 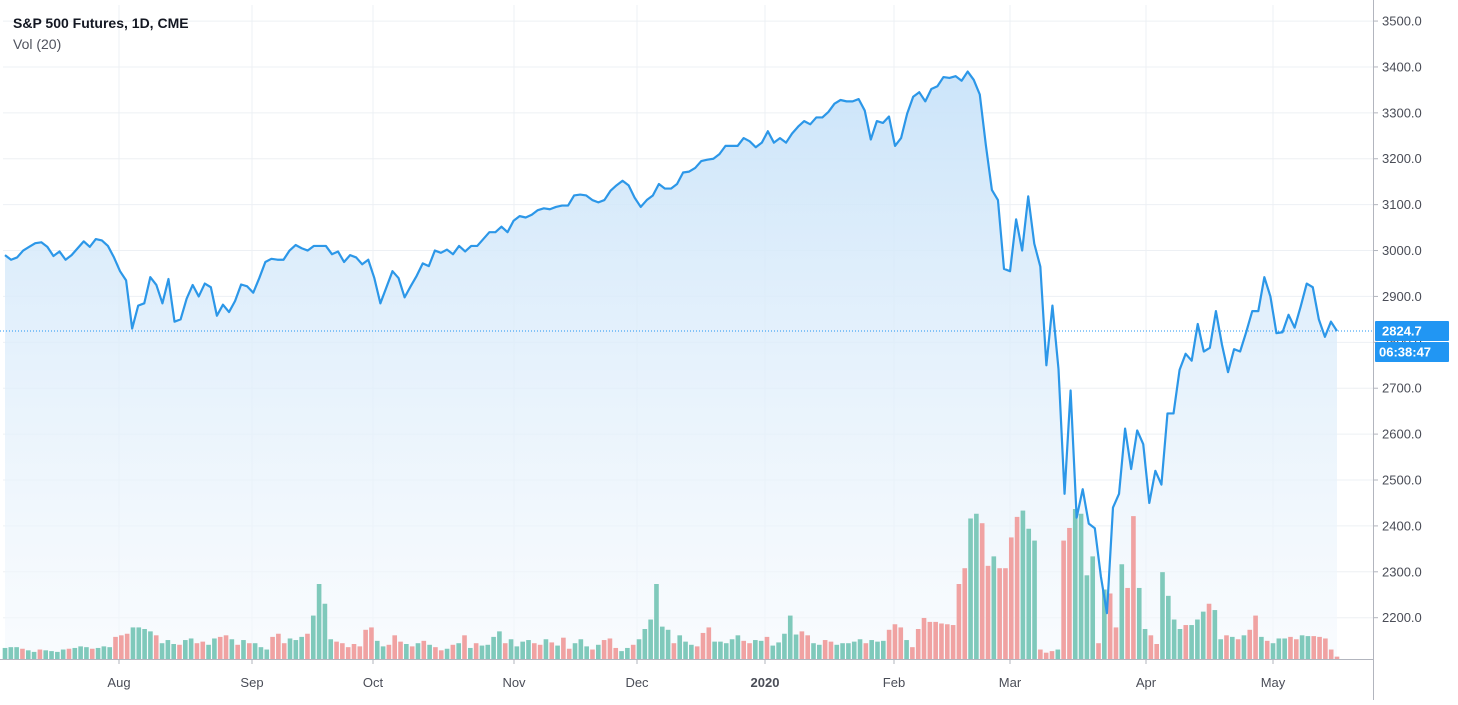 What do you see at coordinates (373, 682) in the screenshot?
I see `x-tick-label: Oct` at bounding box center [373, 682].